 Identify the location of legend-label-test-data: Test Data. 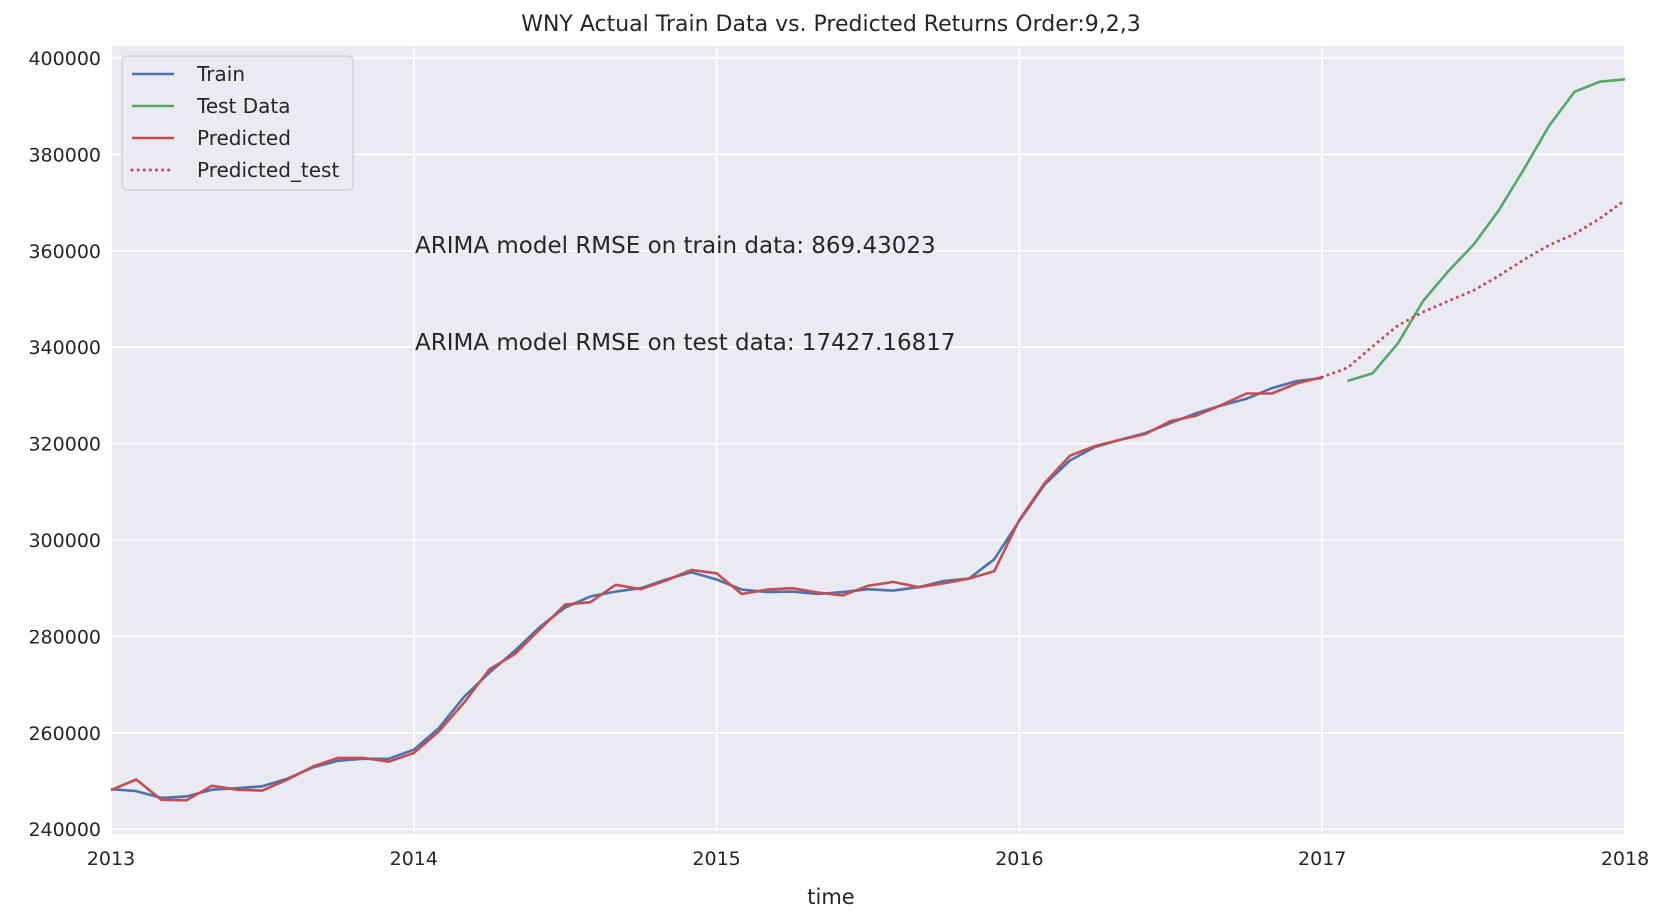
(243, 106).